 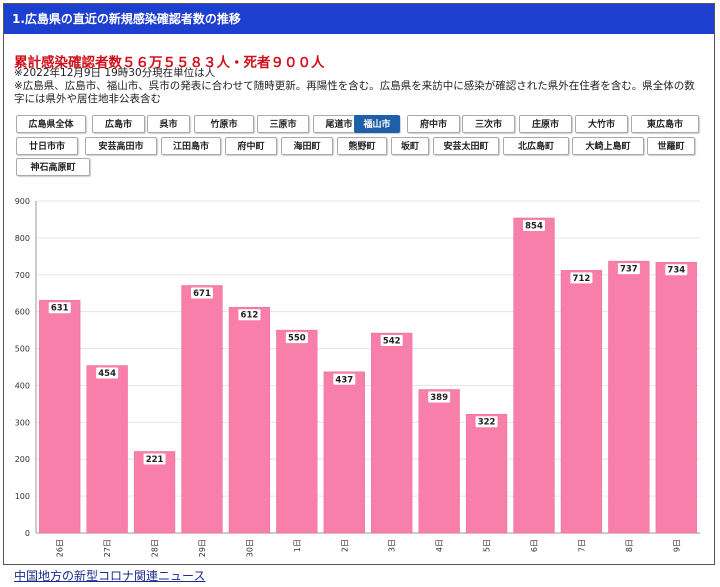 What do you see at coordinates (392, 545) in the screenshot?
I see `x-tick-label: 3日` at bounding box center [392, 545].